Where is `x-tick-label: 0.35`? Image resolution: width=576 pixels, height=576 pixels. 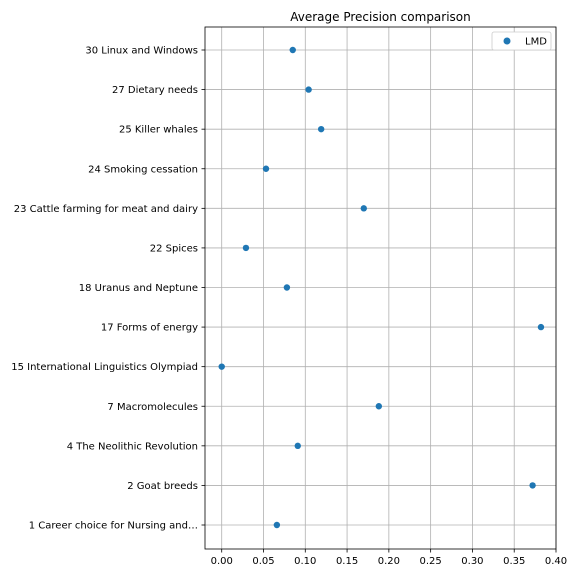 x-tick-label: 0.35 is located at coordinates (514, 561).